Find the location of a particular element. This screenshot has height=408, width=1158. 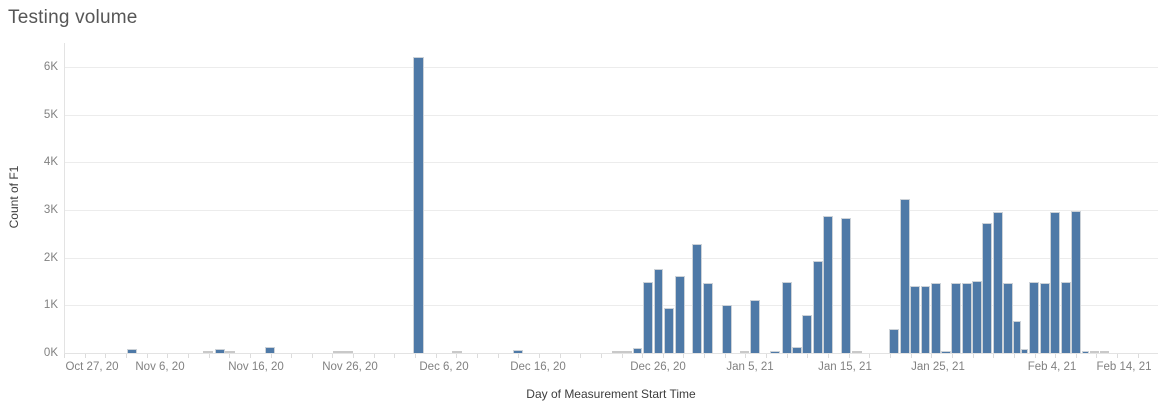

x-tick-label: Feb 14, 21 is located at coordinates (1124, 367).